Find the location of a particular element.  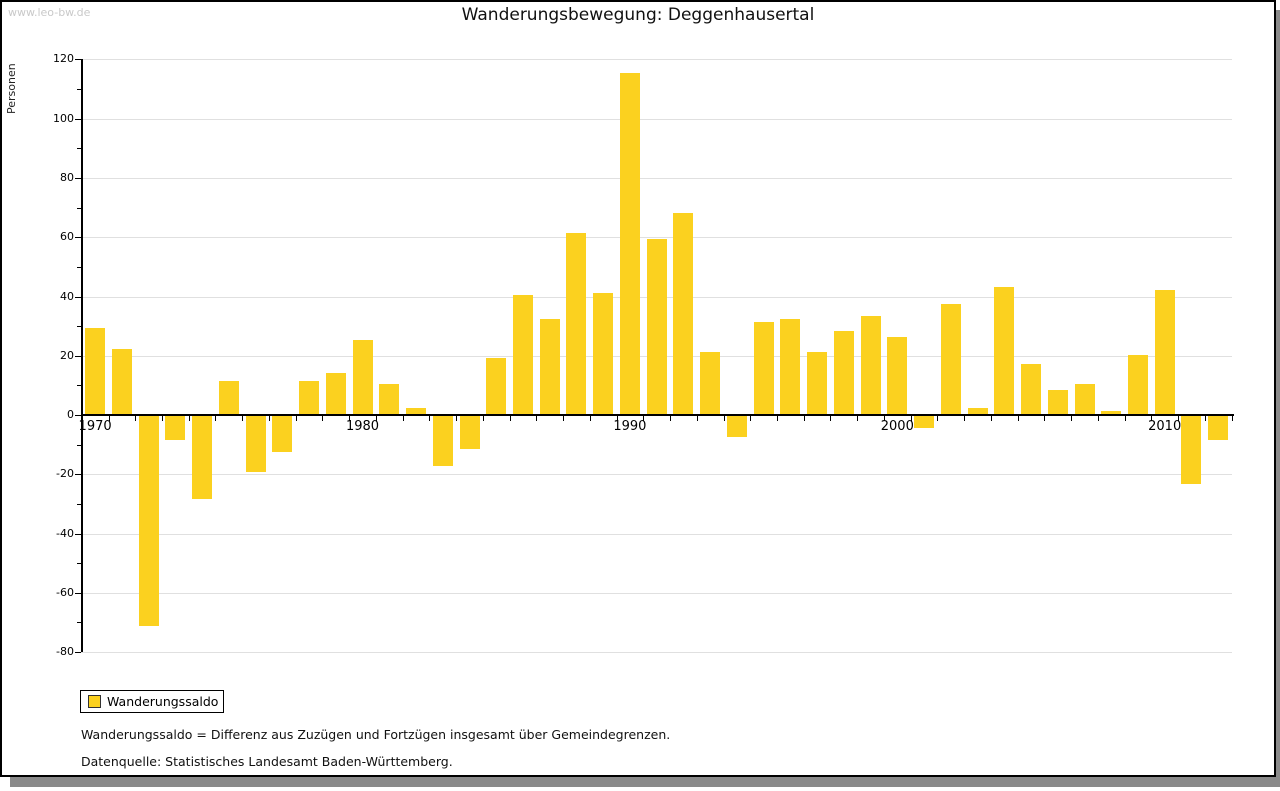

gridline--20 is located at coordinates (656, 475).